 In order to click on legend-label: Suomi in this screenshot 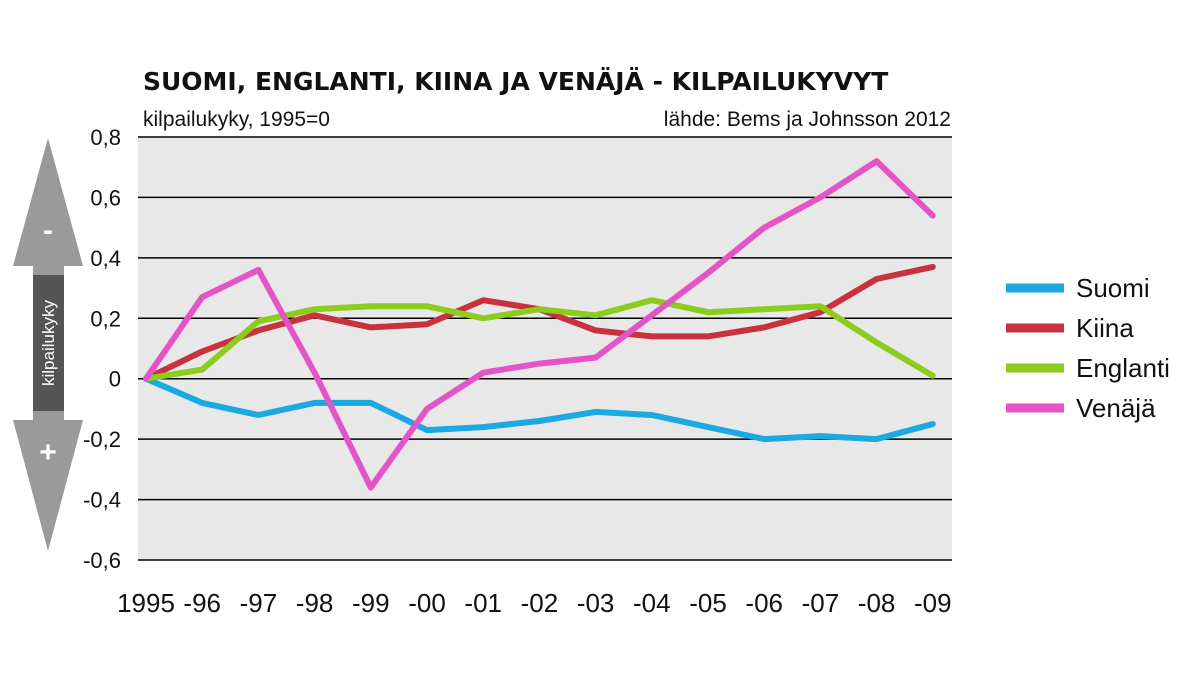, I will do `click(1113, 288)`.